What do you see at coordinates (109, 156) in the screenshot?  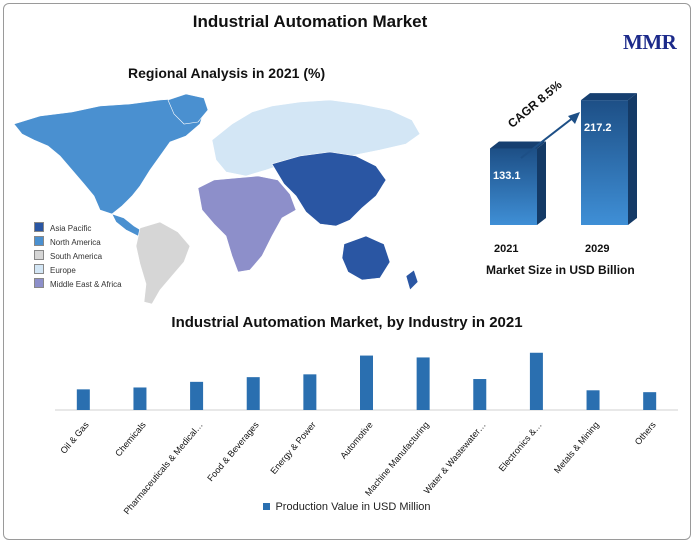 I see `region-north-america` at bounding box center [109, 156].